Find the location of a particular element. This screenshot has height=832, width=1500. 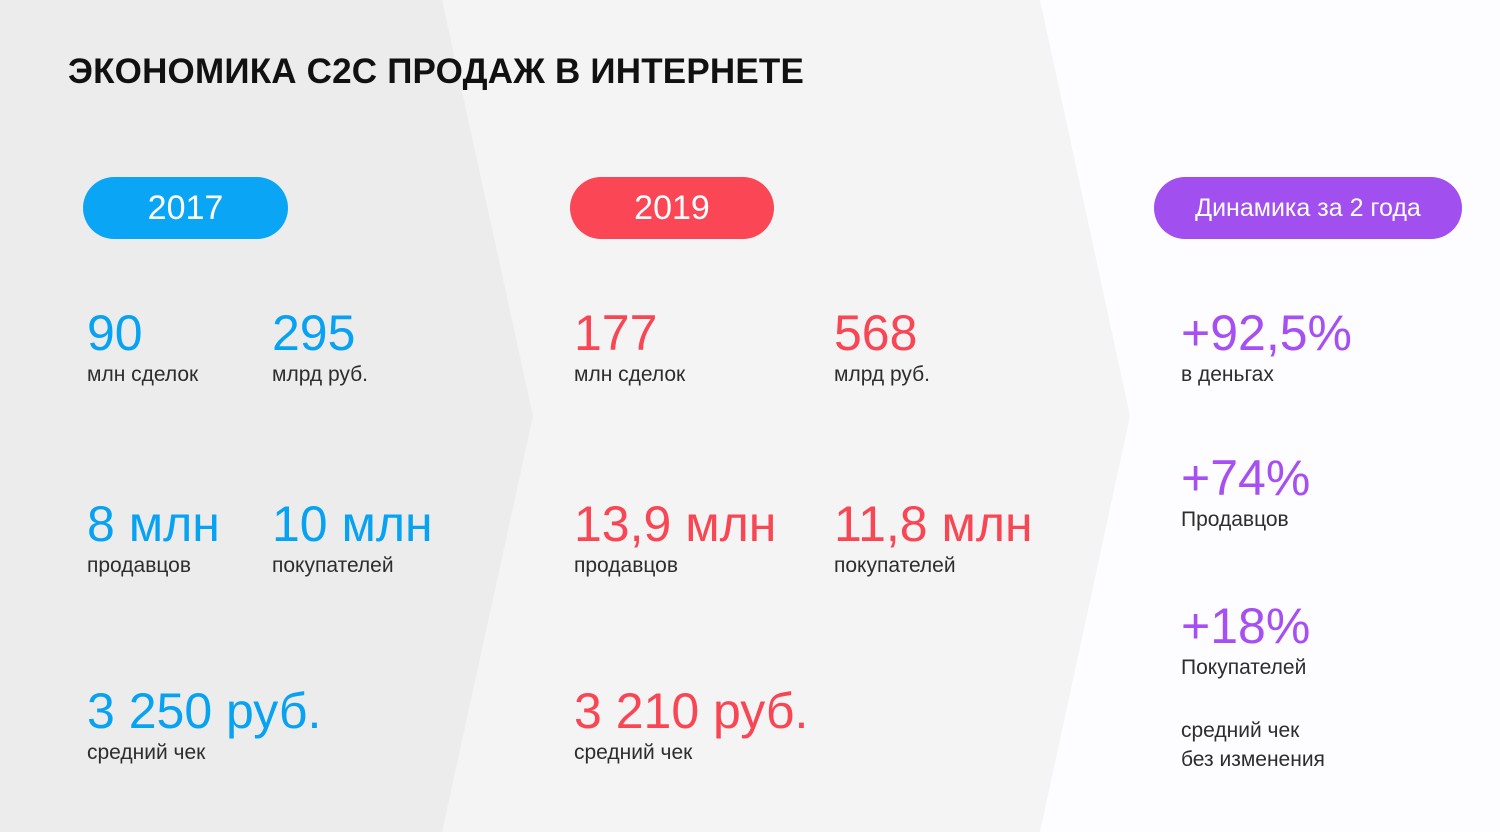

stat-2019-sellers: 13,9 млн продавцов is located at coordinates (675, 538).